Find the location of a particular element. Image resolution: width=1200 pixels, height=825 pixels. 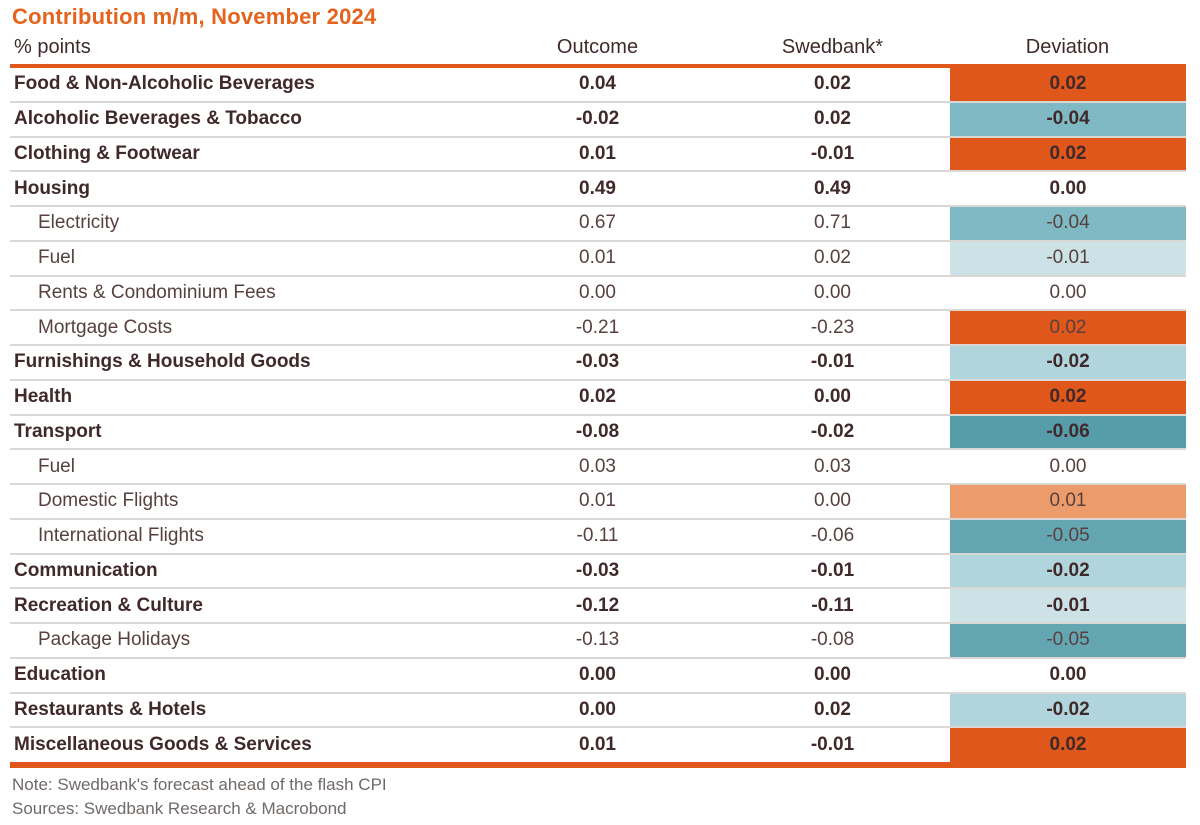

row-label-cell: Miscellaneous Goods & Services is located at coordinates (245, 745).